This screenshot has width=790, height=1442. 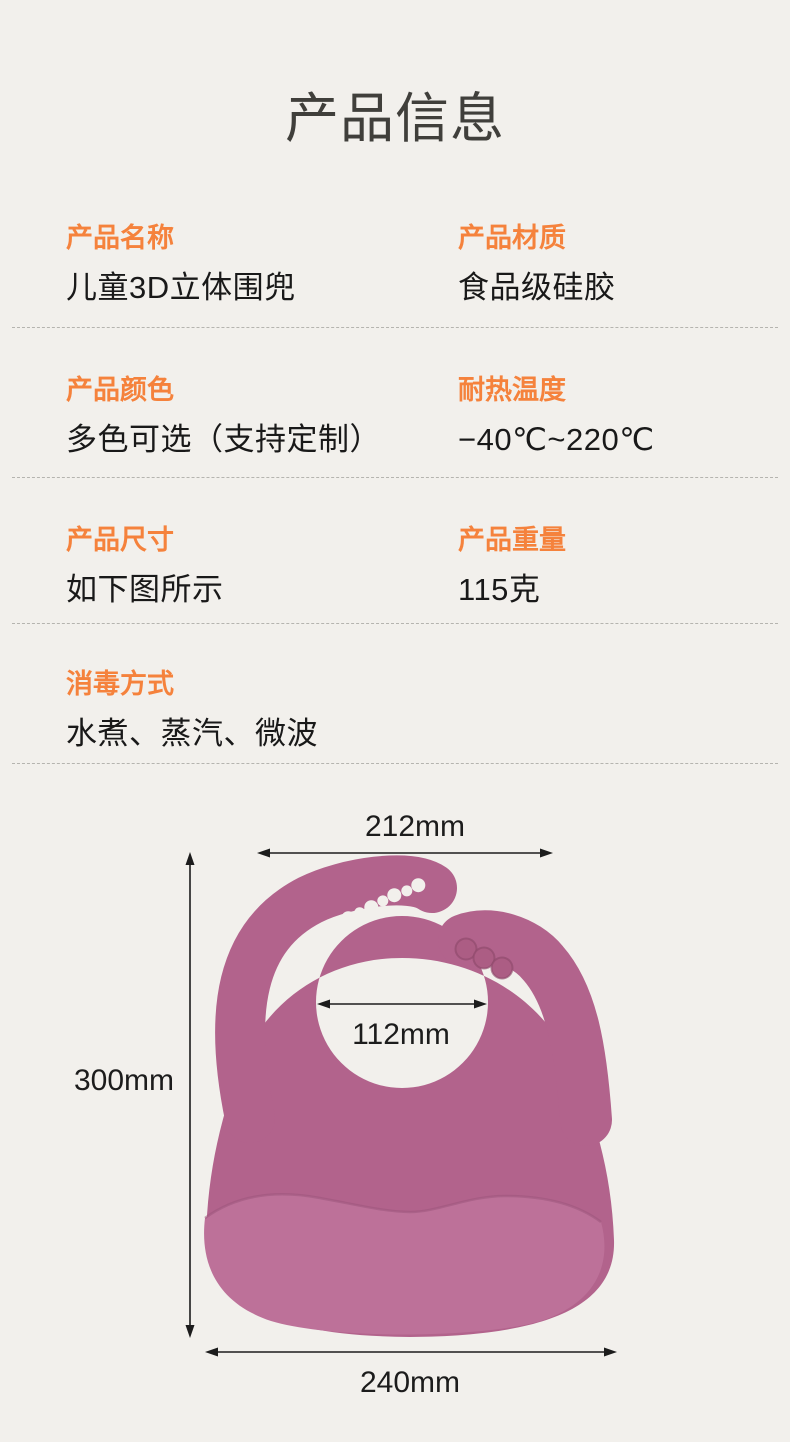 I want to click on strap-snap-buttons, so click(x=484, y=958).